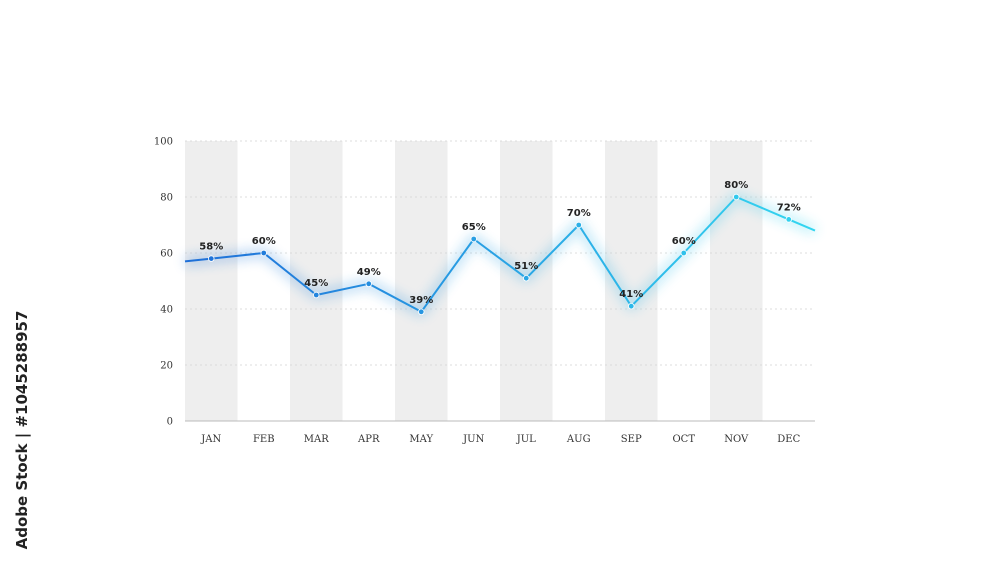 The width and height of the screenshot is (1000, 562). I want to click on y-tick-label: 20, so click(166, 366).